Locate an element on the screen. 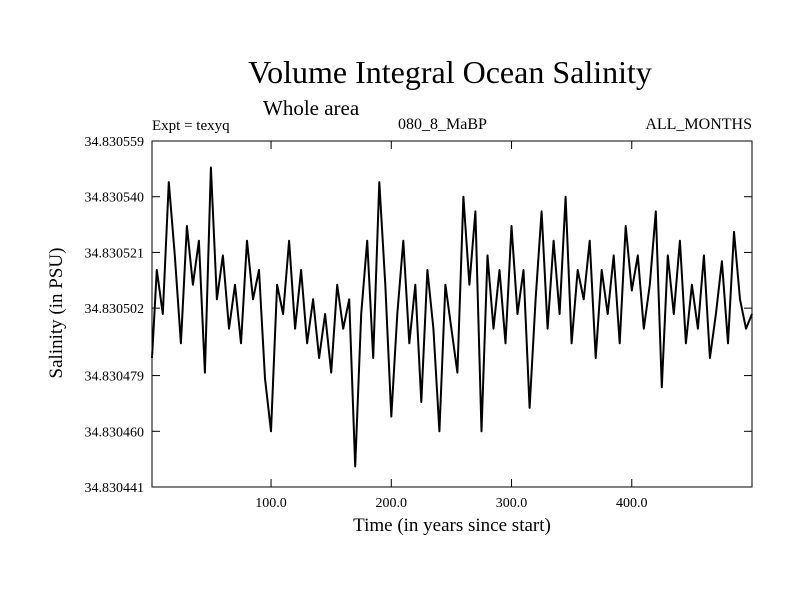 The height and width of the screenshot is (600, 800). x-tick-label: 100.0 is located at coordinates (271, 503).